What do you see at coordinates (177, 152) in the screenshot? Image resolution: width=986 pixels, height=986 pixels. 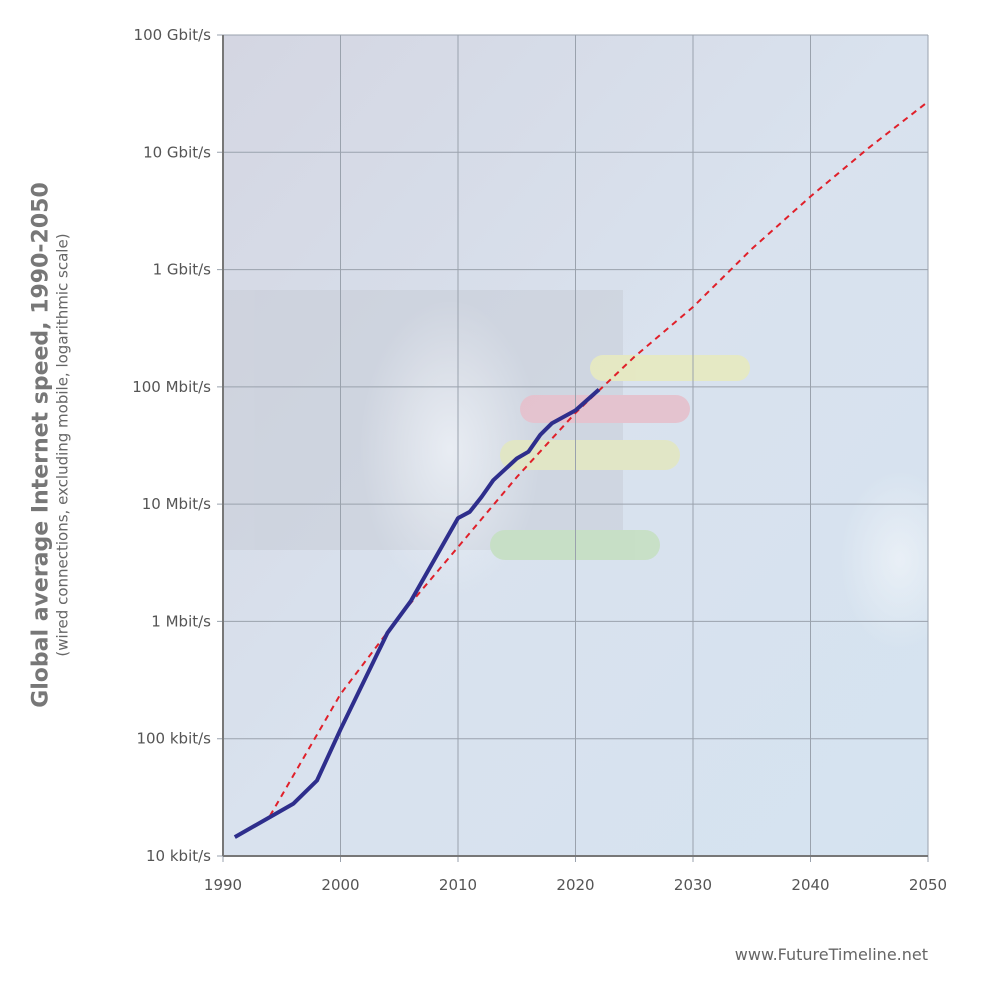 I see `y-tick-label: 10 Gbit/s` at bounding box center [177, 152].